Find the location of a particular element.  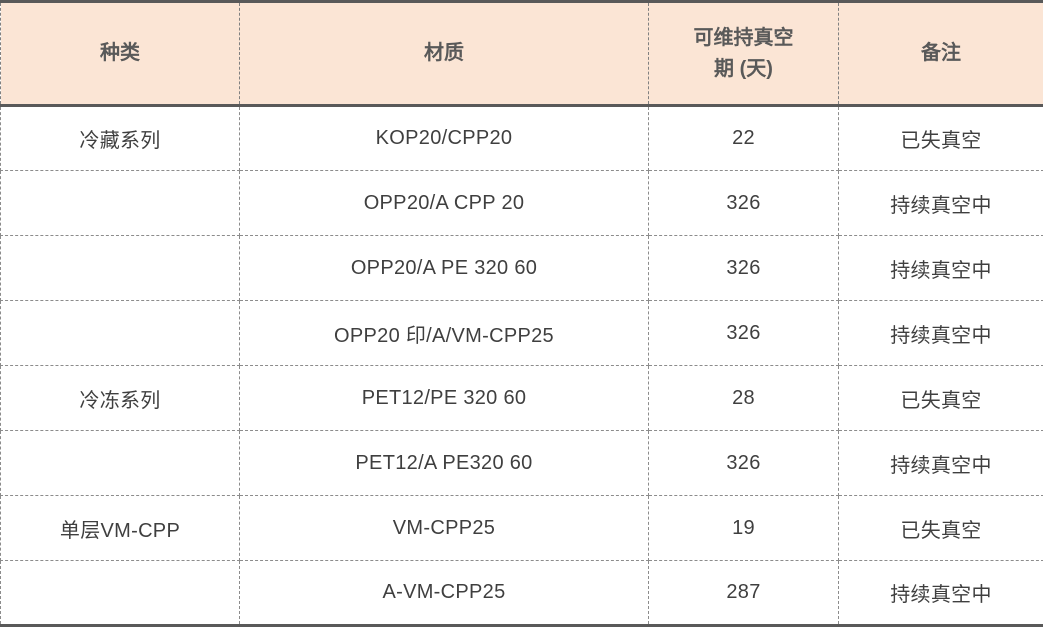

cell-material: PET12/A PE320 60 is located at coordinates (444, 463).